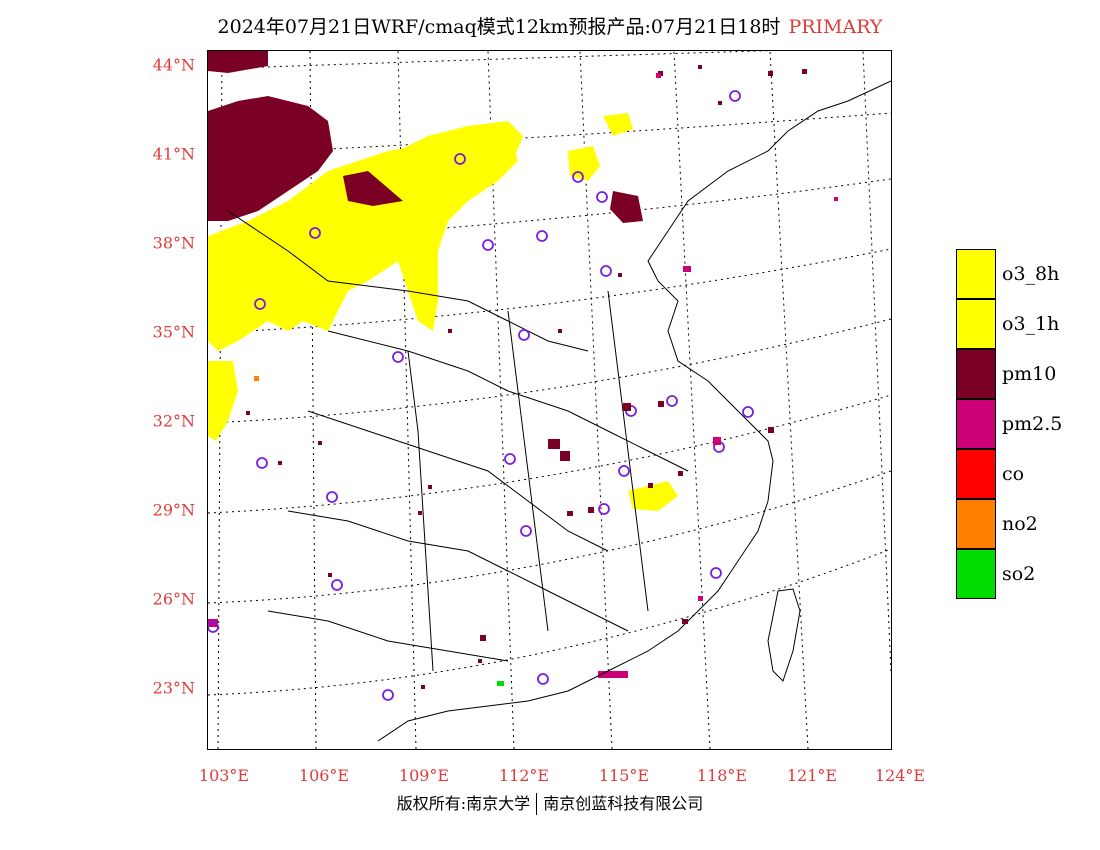  What do you see at coordinates (1031, 274) in the screenshot?
I see `legend-label: o3_8h` at bounding box center [1031, 274].